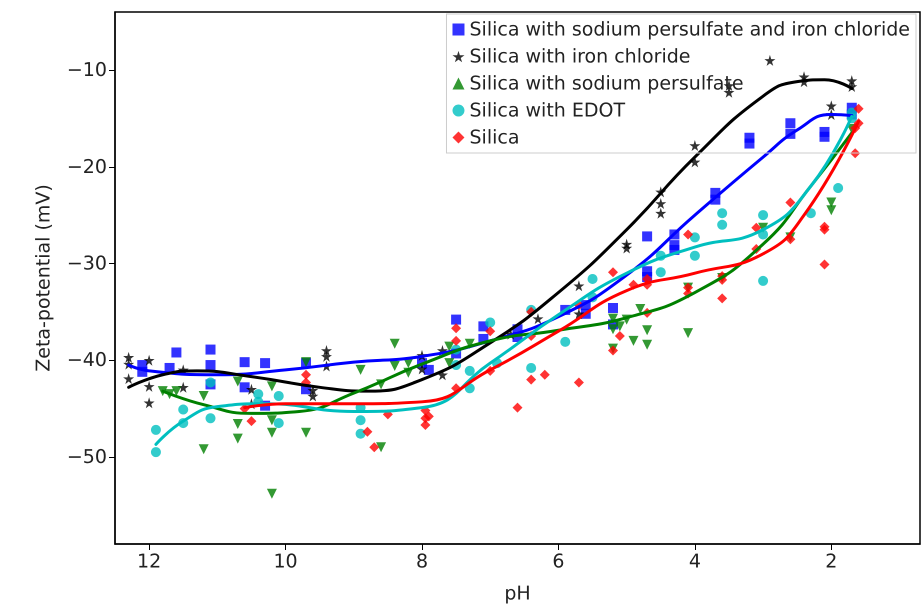 The height and width of the screenshot is (616, 924). What do you see at coordinates (86, 360) in the screenshot?
I see `y-tick-label: −40` at bounding box center [86, 360].